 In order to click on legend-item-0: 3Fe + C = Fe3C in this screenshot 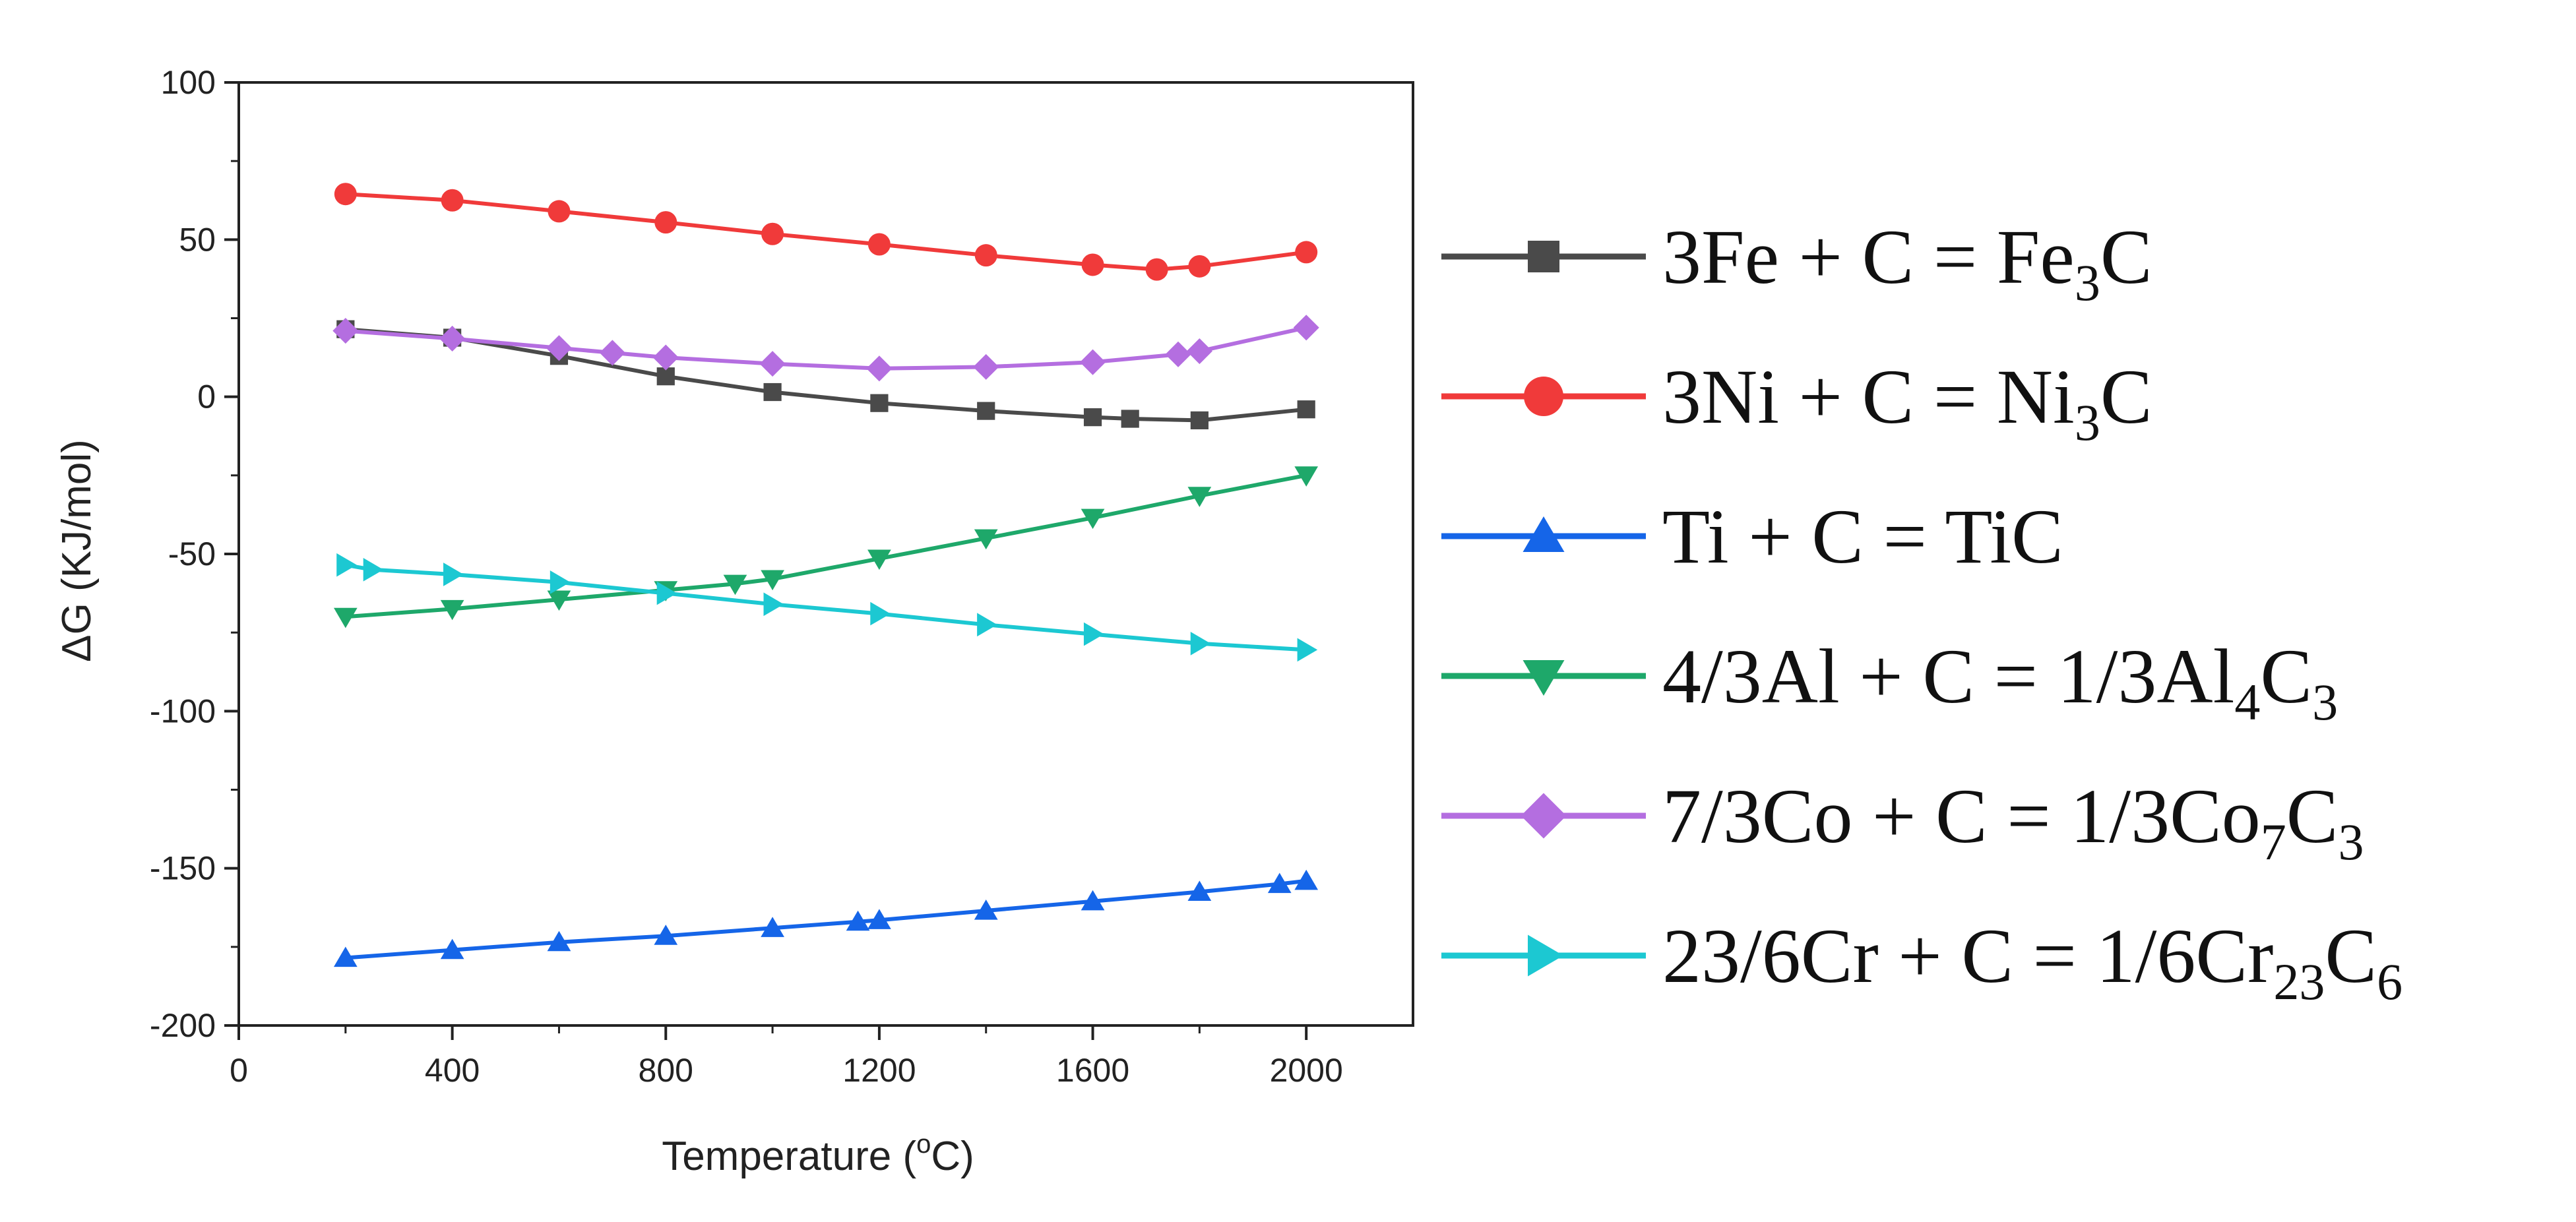, I will do `click(1796, 262)`.